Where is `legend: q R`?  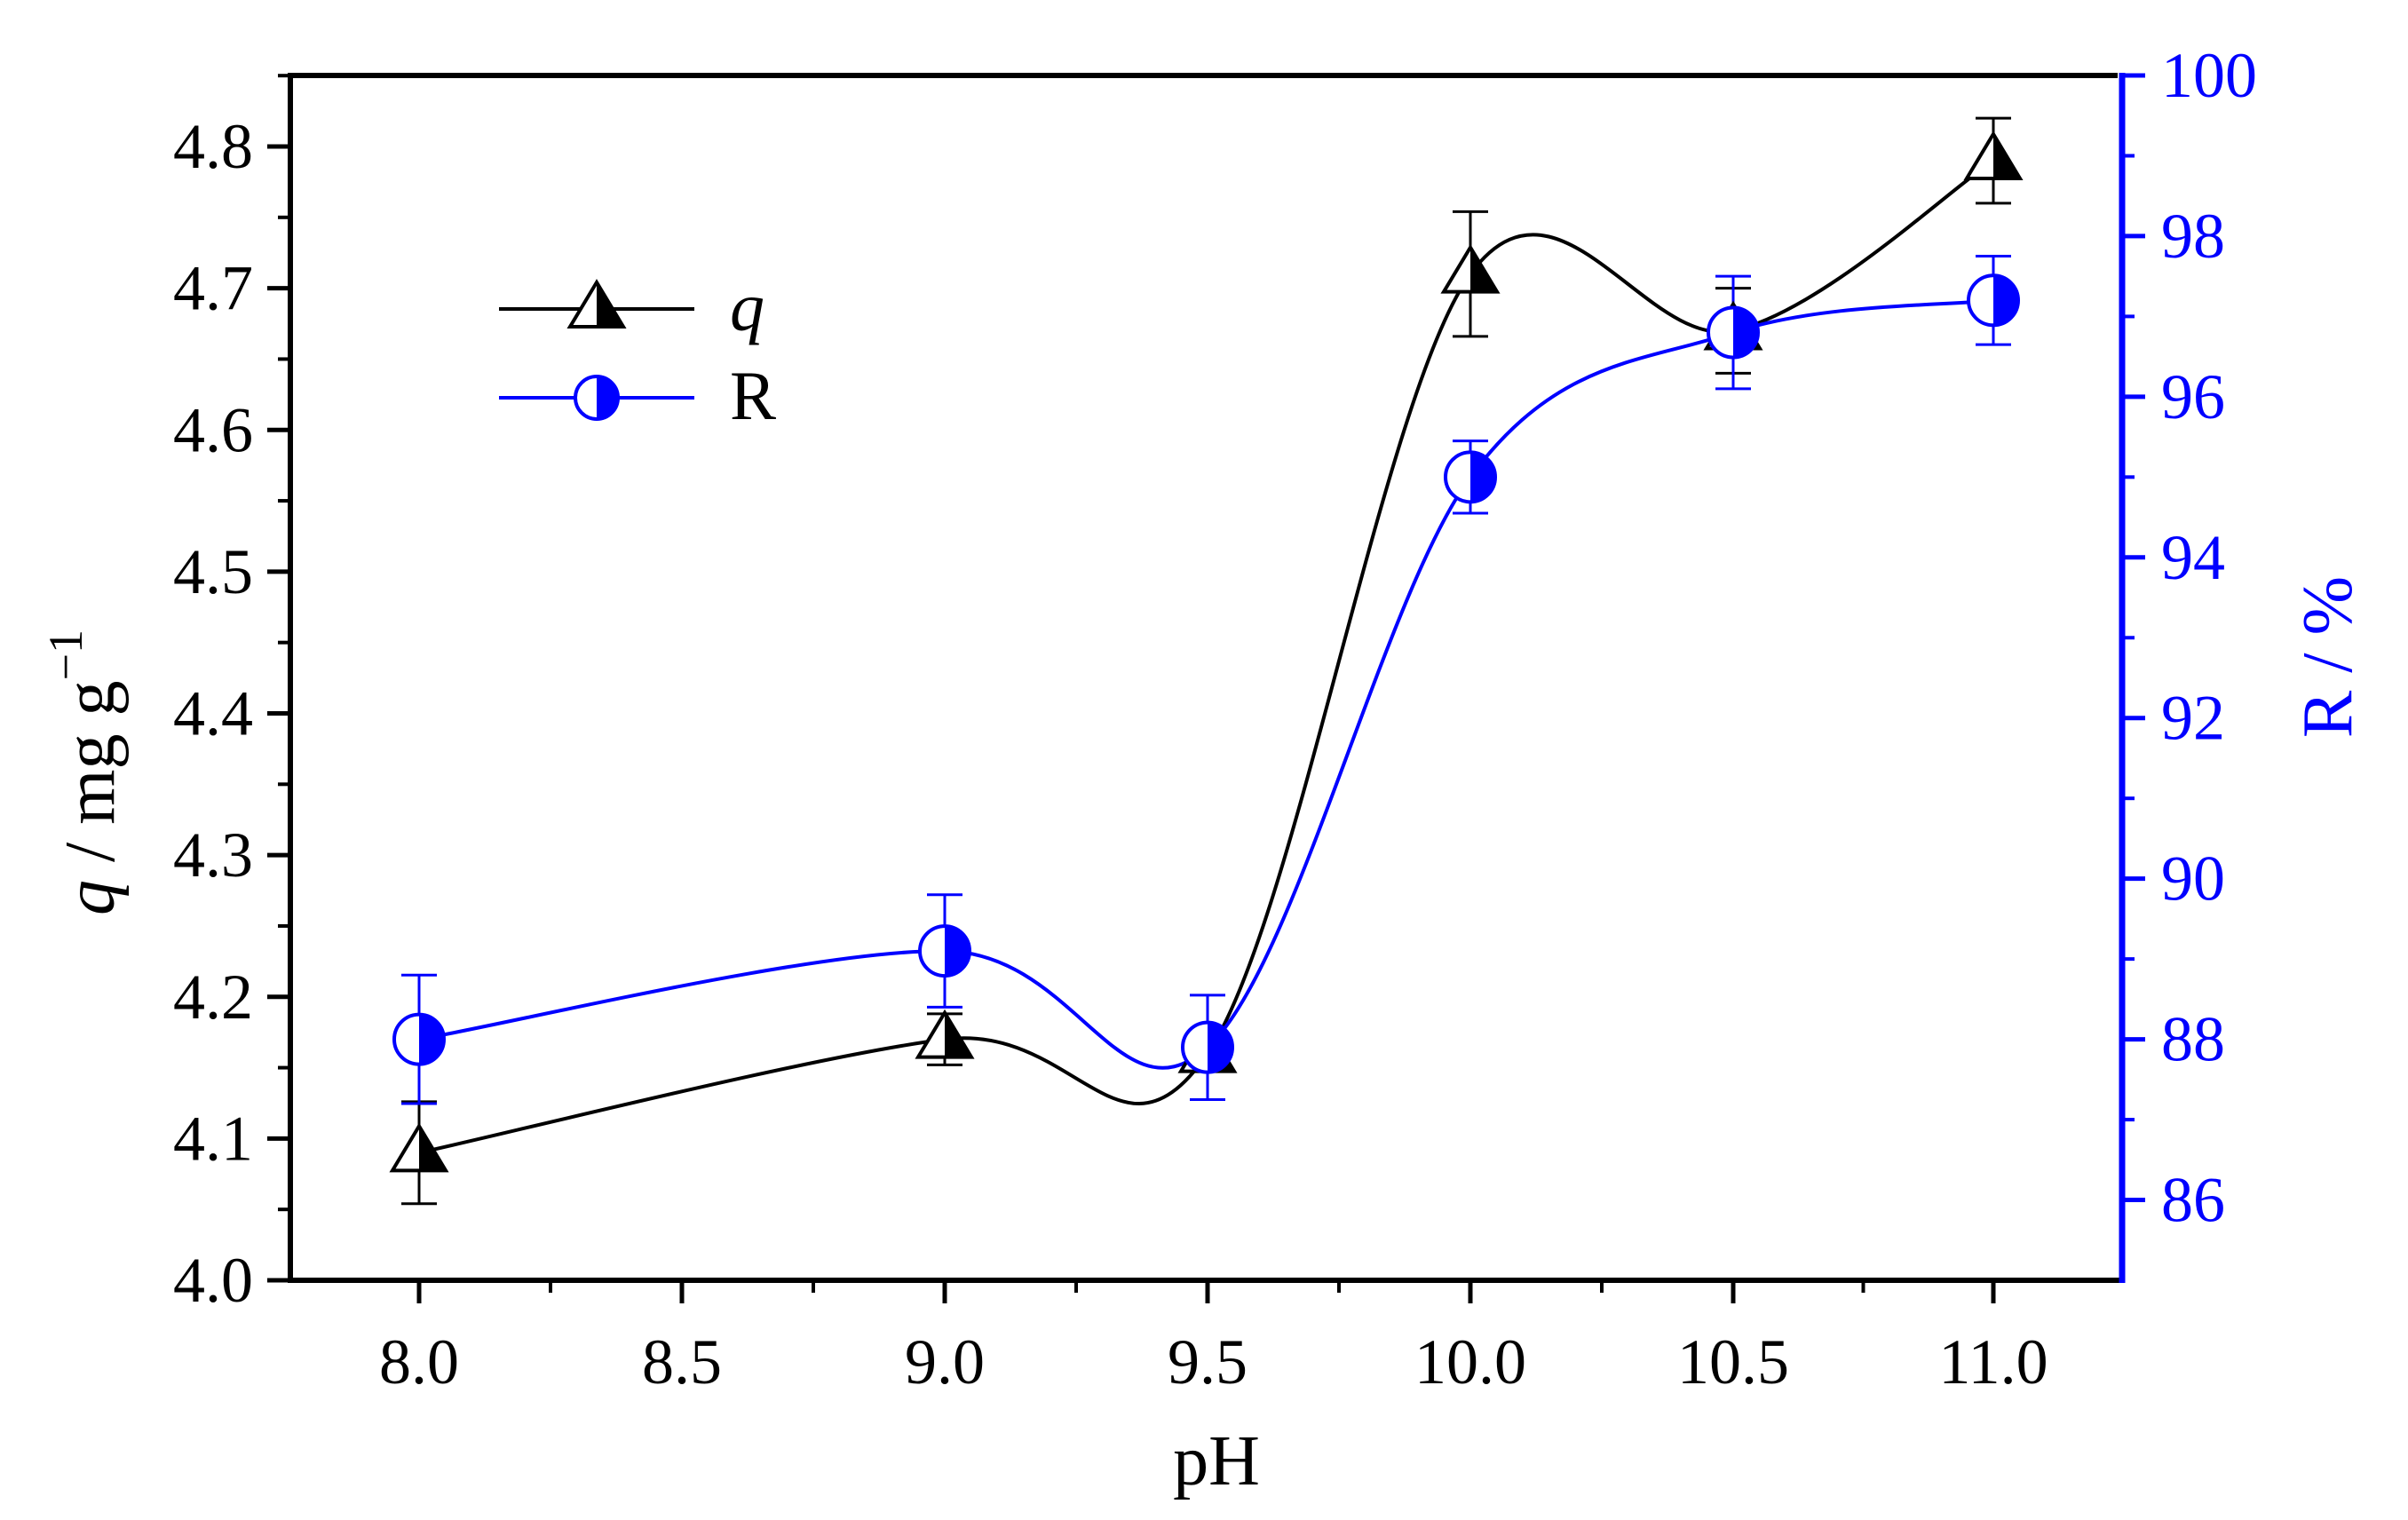 legend: q R is located at coordinates (637, 351).